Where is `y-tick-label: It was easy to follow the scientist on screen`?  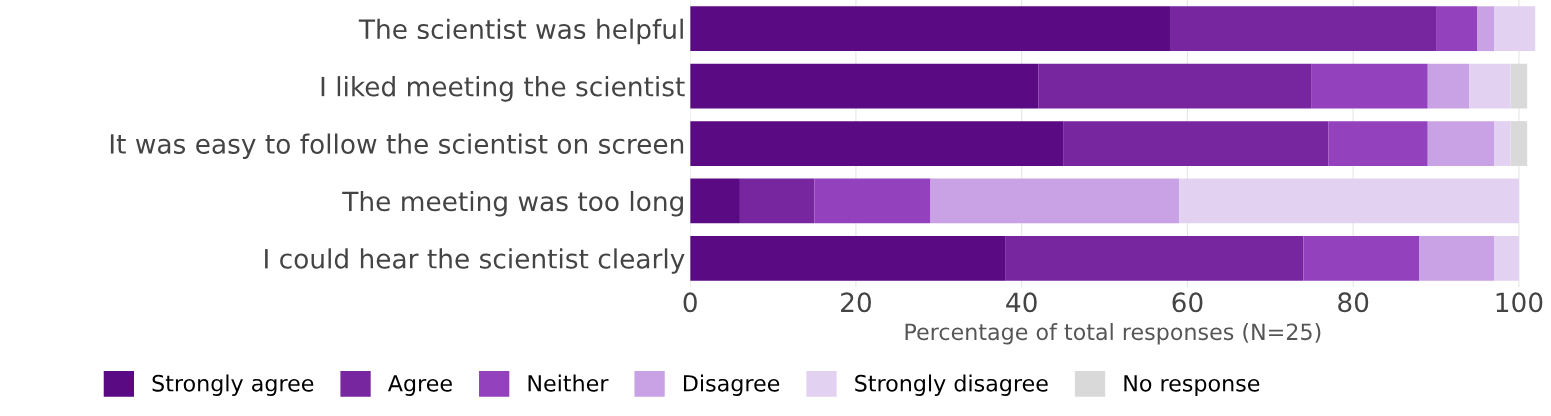 y-tick-label: It was easy to follow the scientist on screen is located at coordinates (397, 146).